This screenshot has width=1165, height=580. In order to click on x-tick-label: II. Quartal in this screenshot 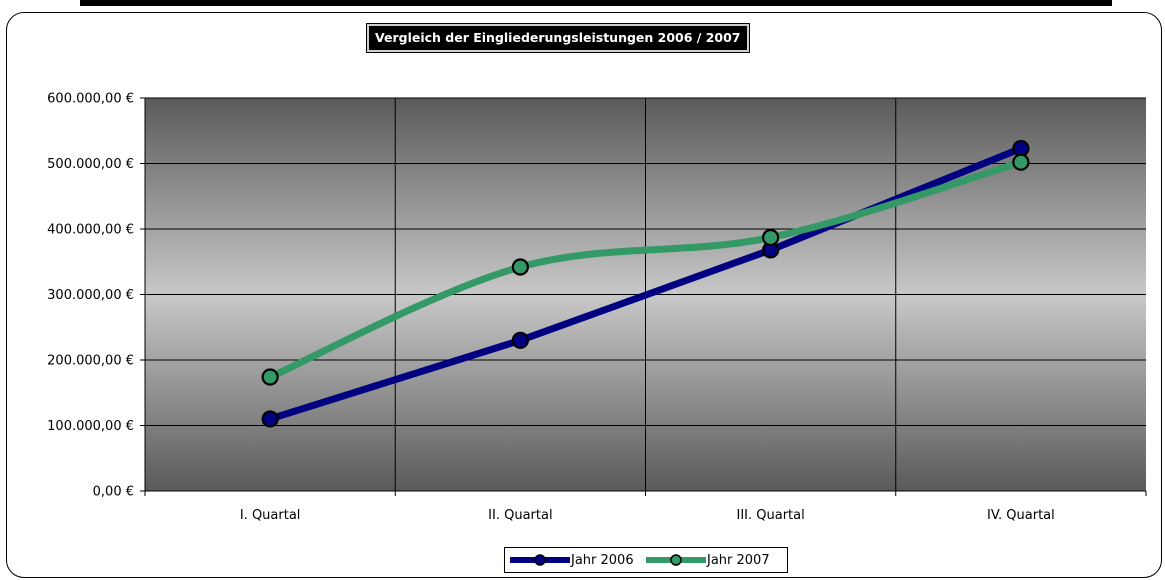, I will do `click(520, 515)`.